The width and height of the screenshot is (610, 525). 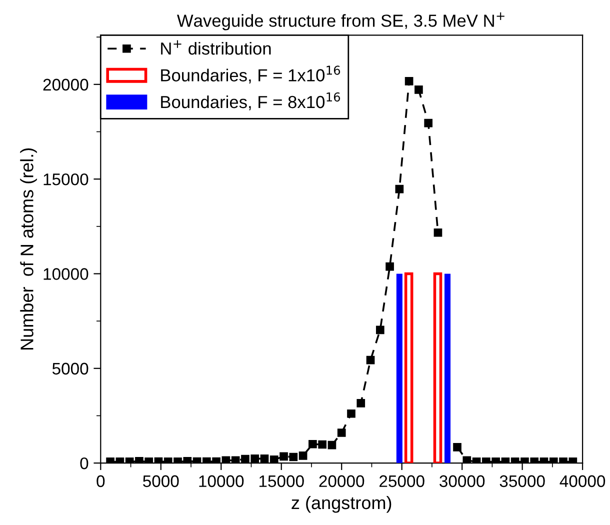 I want to click on legend-label: Boundaries, F = 1x10$^{16}$, so click(x=250, y=75).